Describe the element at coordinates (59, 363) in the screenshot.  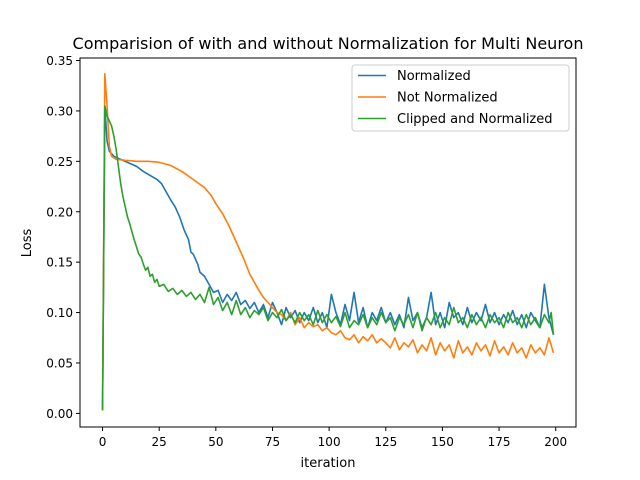
I see `y-tick-label: 0.05` at that location.